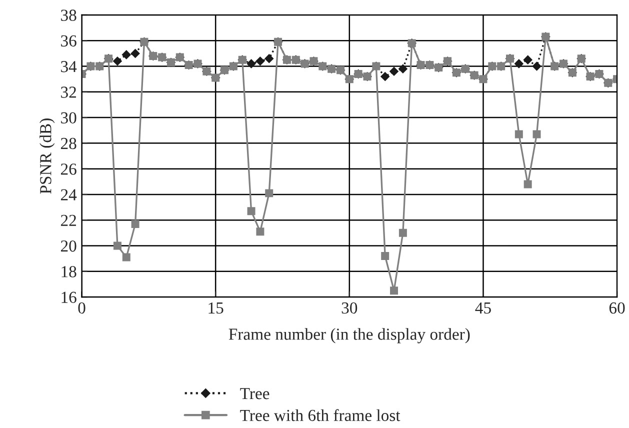 This screenshot has height=428, width=629. What do you see at coordinates (69, 66) in the screenshot?
I see `y-tick-label: 34` at bounding box center [69, 66].